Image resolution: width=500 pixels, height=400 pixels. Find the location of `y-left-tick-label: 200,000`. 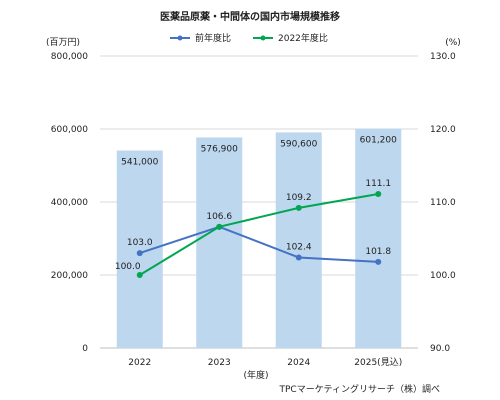

y-left-tick-label: 200,000 is located at coordinates (69, 276).